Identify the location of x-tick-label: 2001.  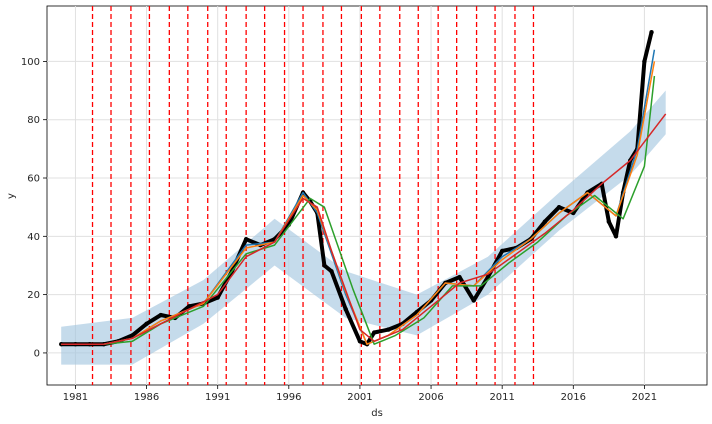
(359, 397).